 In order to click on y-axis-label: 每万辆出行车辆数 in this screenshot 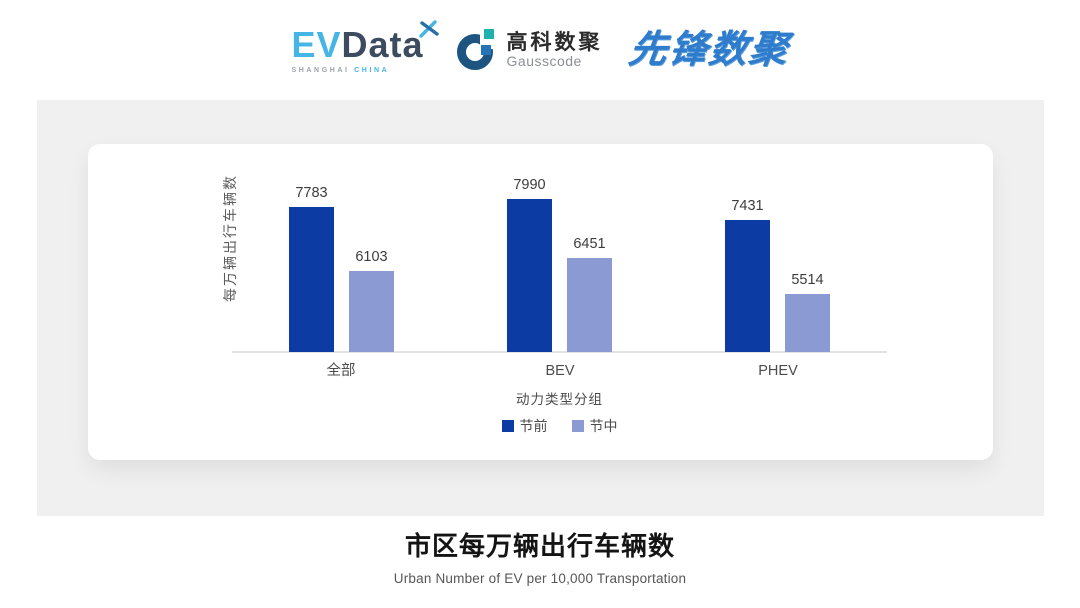, I will do `click(230, 238)`.